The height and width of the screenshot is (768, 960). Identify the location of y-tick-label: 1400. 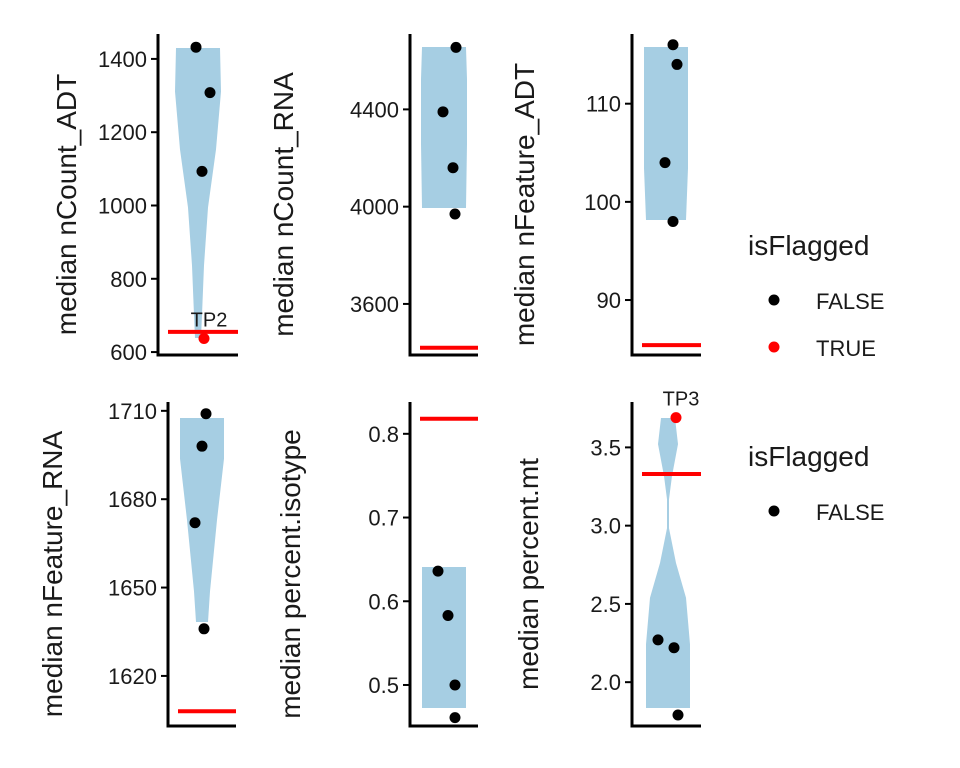
(122, 59).